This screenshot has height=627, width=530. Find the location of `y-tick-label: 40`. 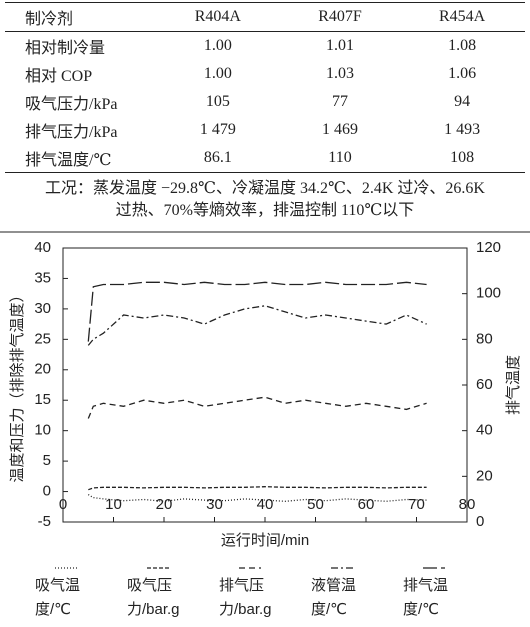

y-tick-label: 40 is located at coordinates (42, 247).